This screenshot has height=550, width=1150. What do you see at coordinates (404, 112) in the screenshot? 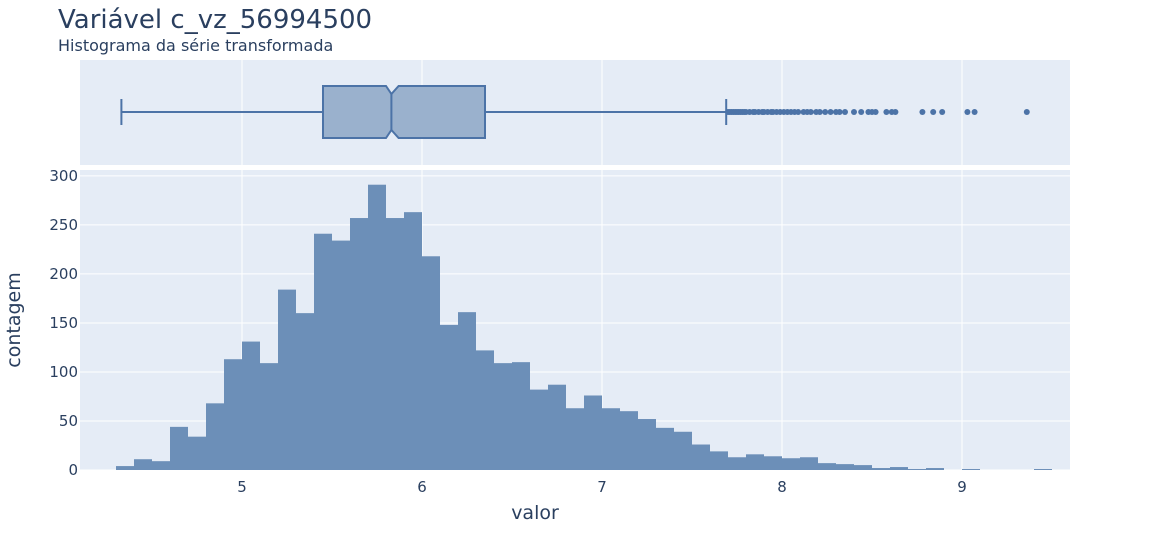
I see `box-body` at bounding box center [404, 112].